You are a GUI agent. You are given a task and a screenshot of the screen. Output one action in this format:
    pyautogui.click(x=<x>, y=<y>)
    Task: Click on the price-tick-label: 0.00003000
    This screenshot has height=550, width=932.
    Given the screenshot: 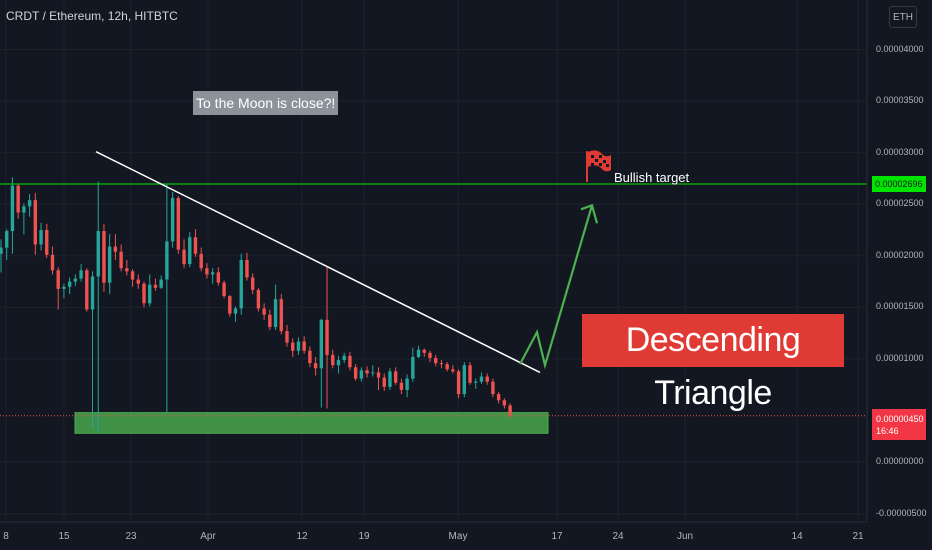 What is the action you would take?
    pyautogui.click(x=900, y=151)
    